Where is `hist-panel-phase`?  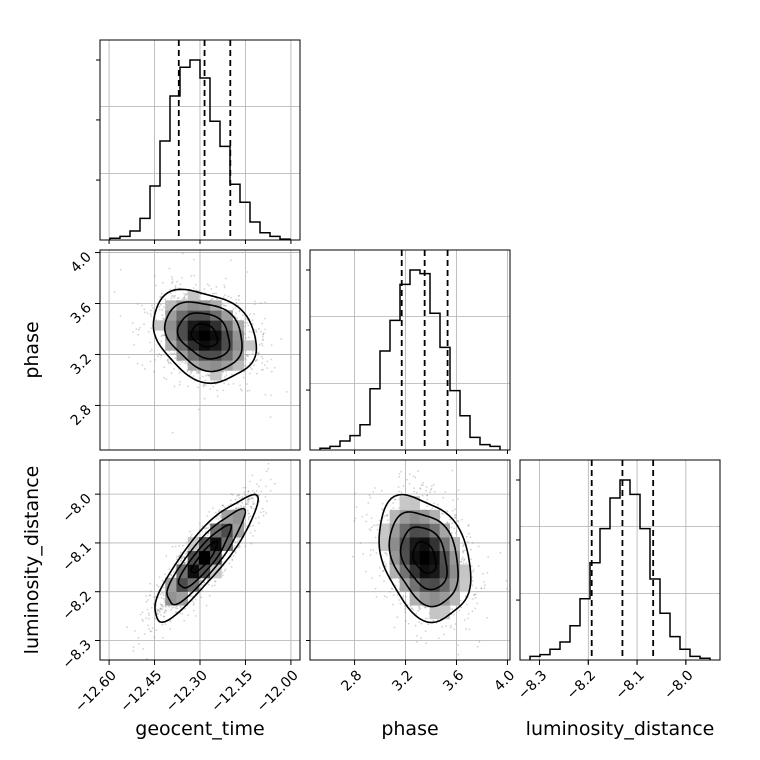
hist-panel-phase is located at coordinates (408, 351).